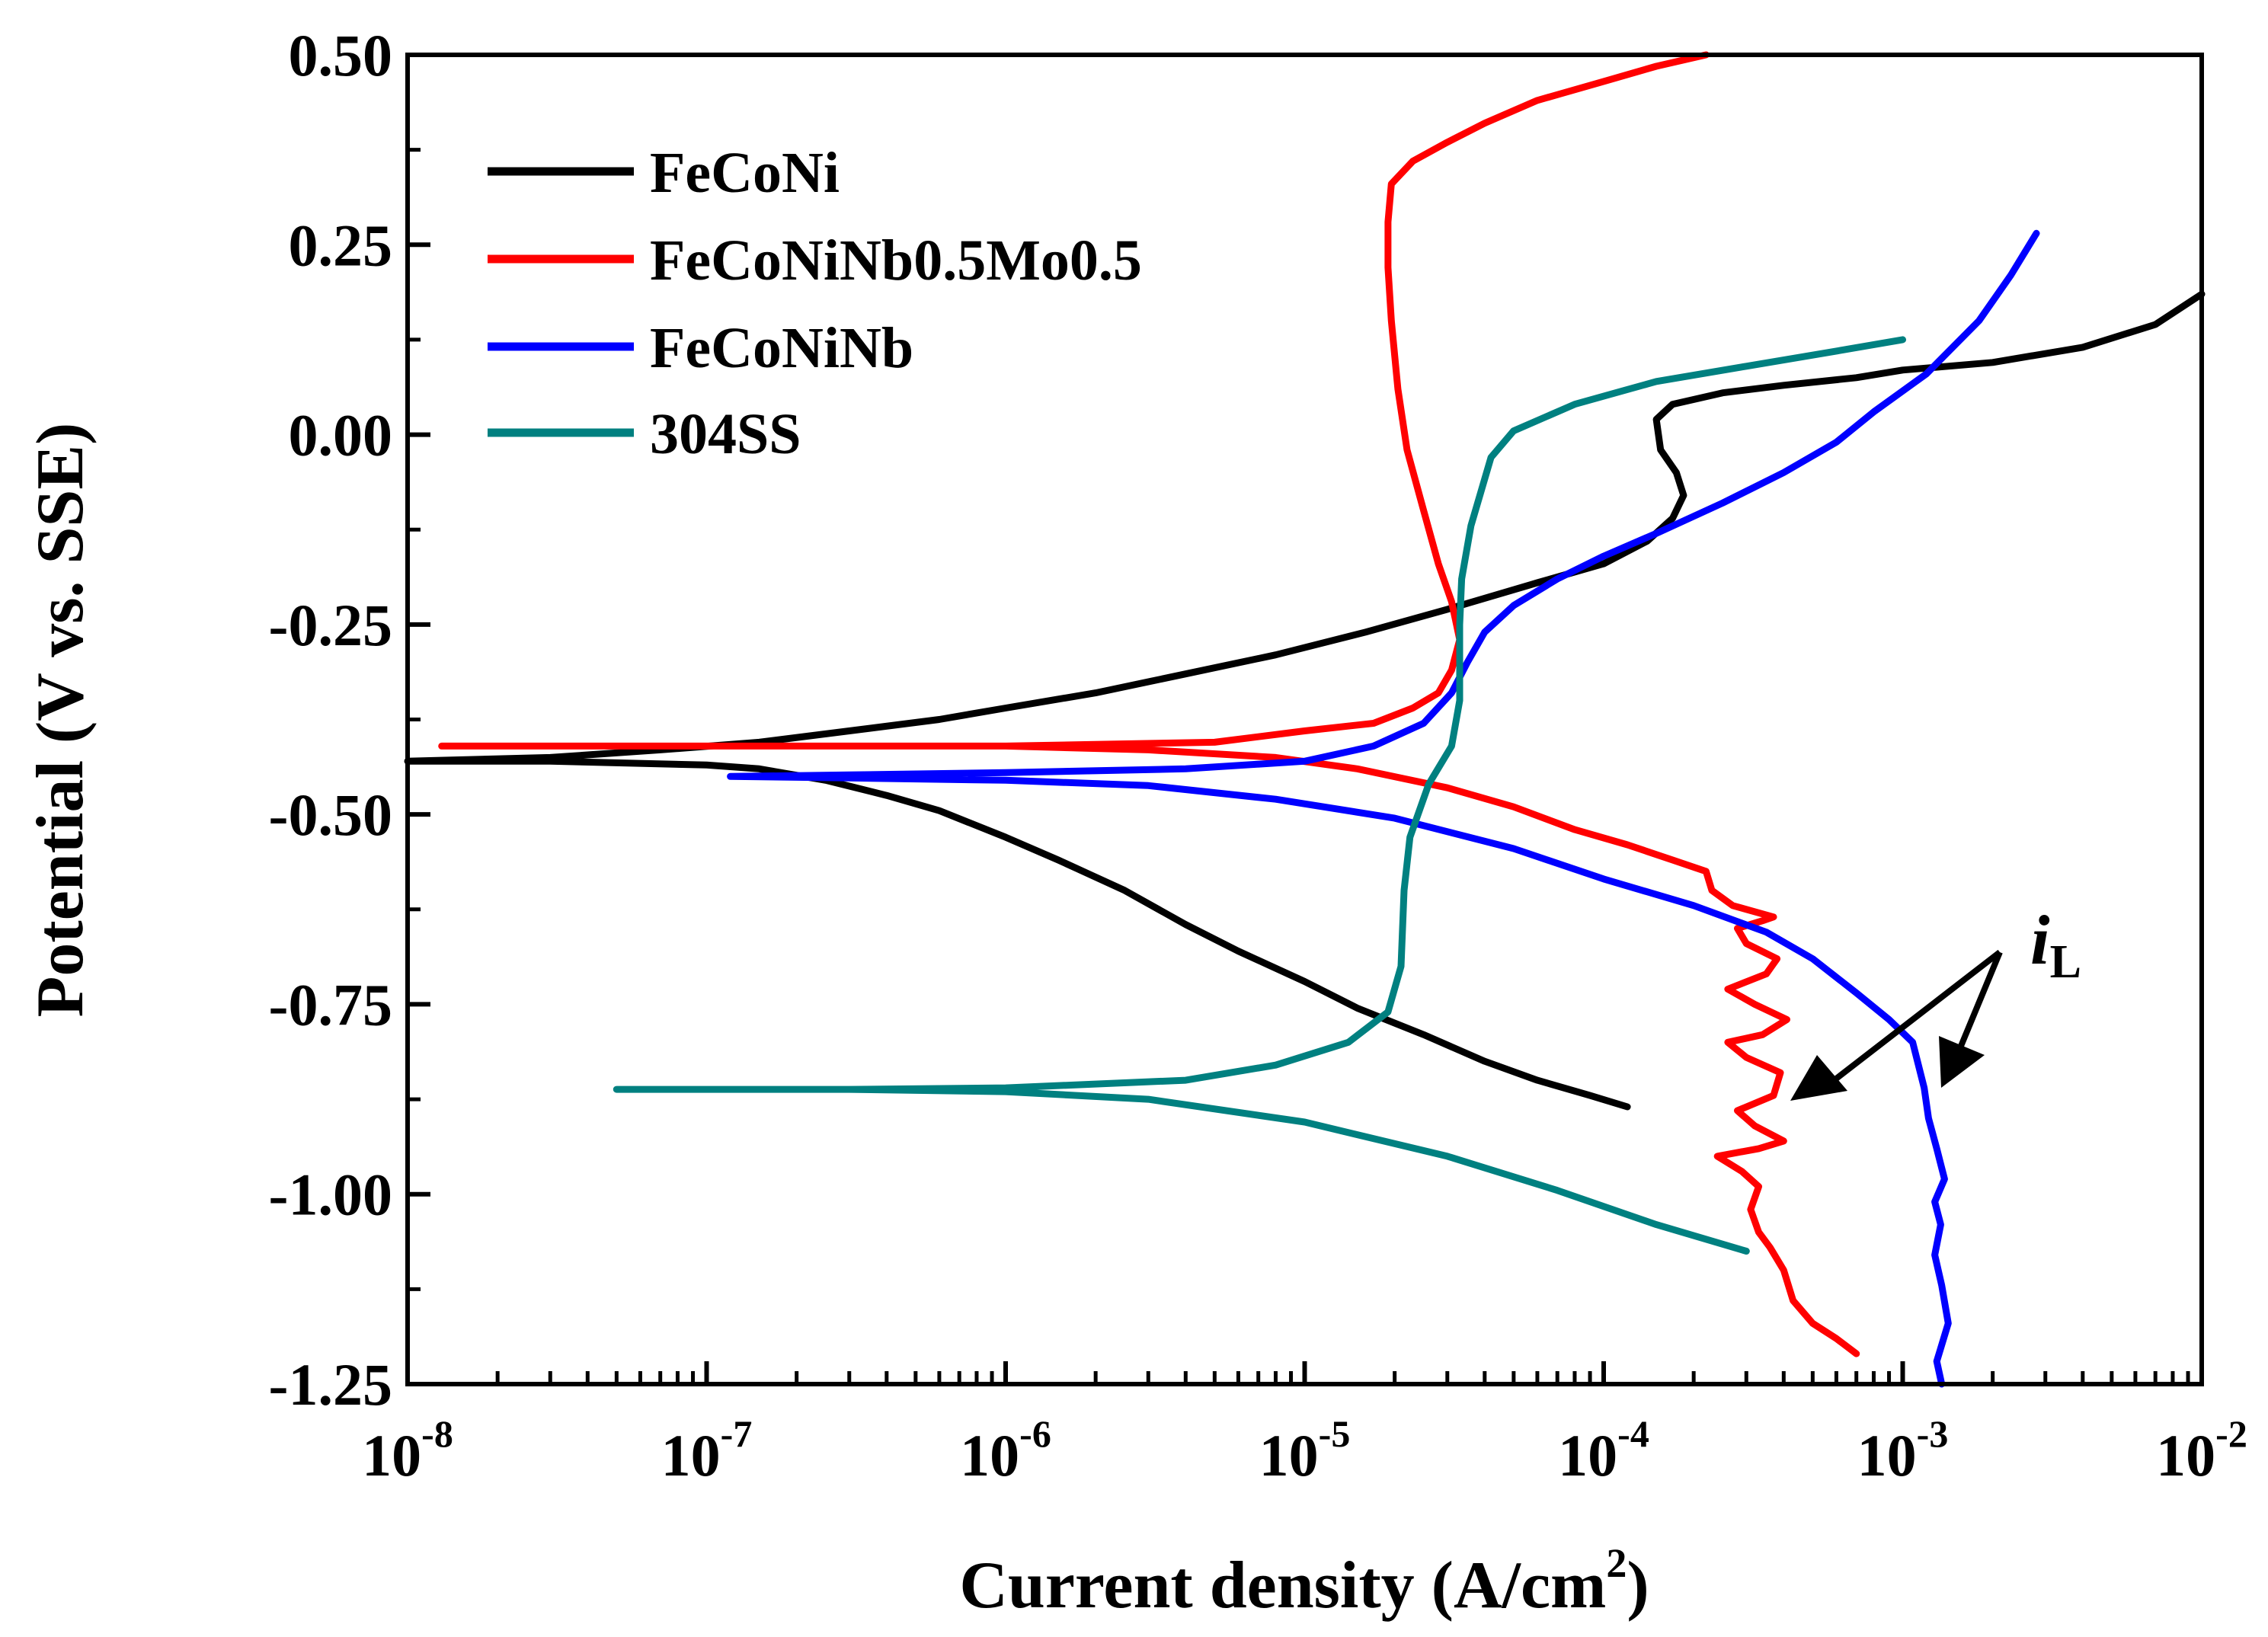 The width and height of the screenshot is (2268, 1637). Describe the element at coordinates (745, 173) in the screenshot. I see `legend-label: FeCoNi` at that location.